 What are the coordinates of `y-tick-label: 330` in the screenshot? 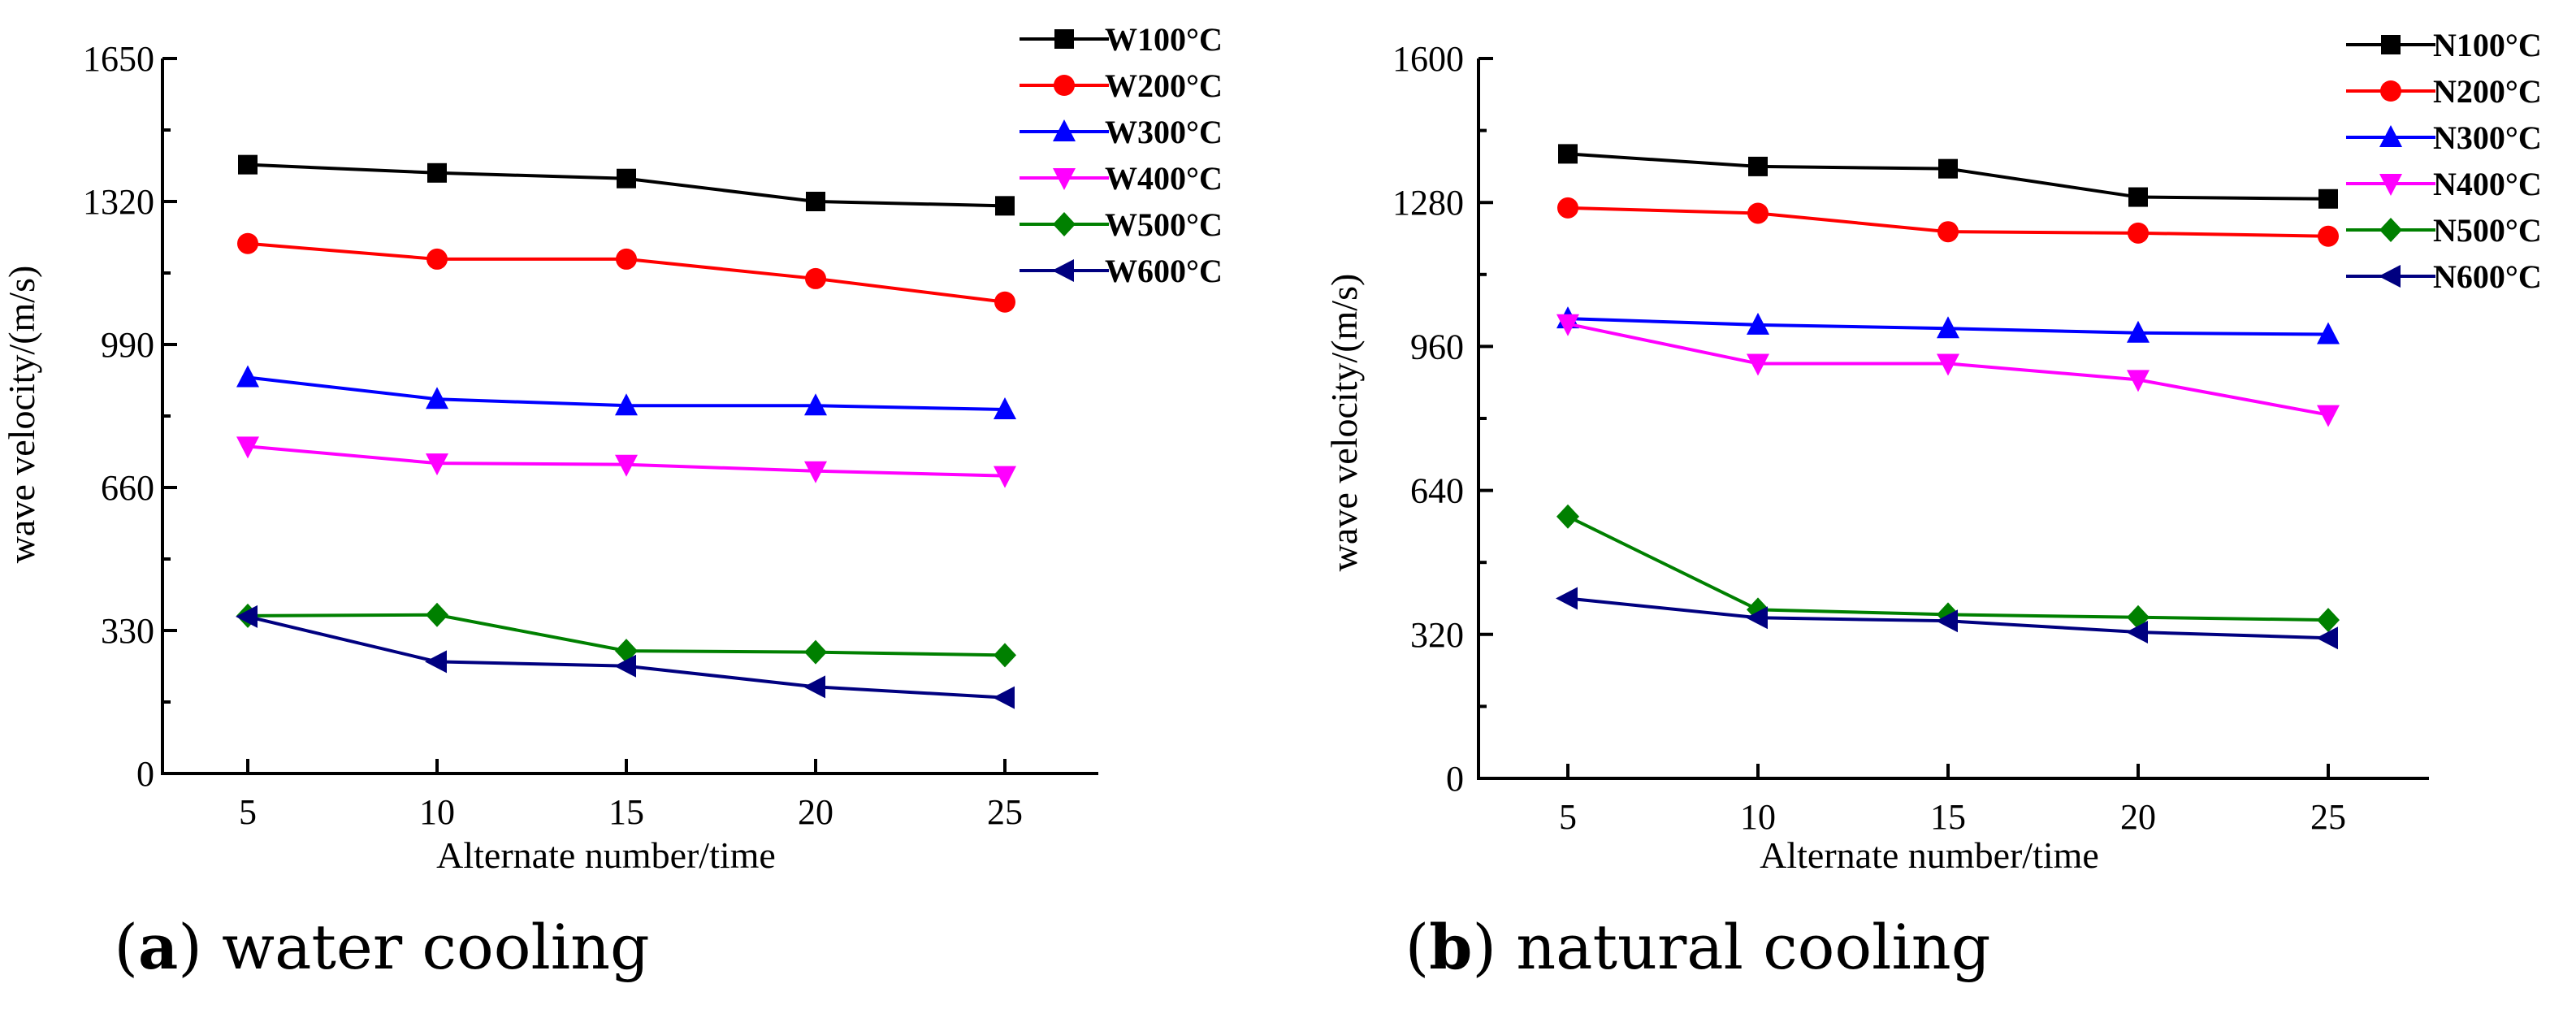 It's located at (127, 631).